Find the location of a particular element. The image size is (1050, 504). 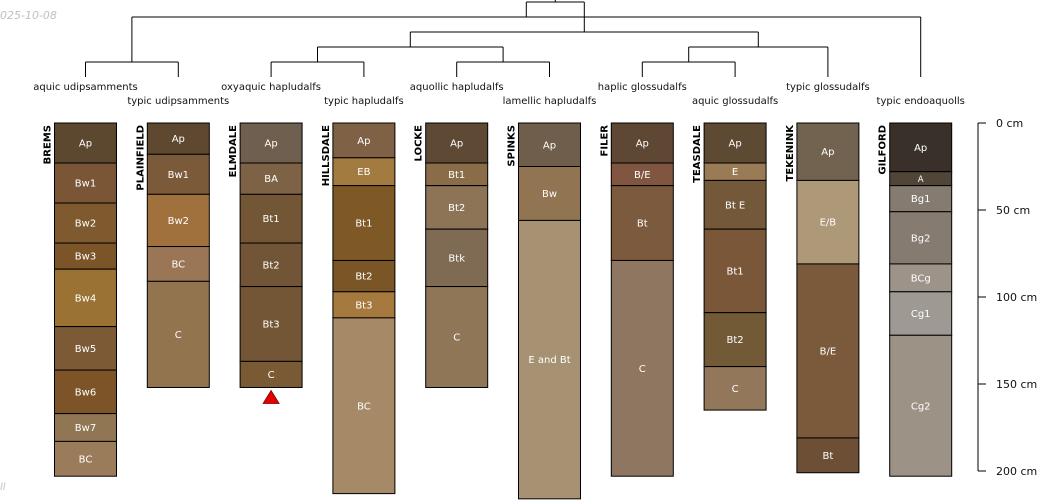

classification-elmdale: oxyaquic hapludalfs is located at coordinates (271, 87).